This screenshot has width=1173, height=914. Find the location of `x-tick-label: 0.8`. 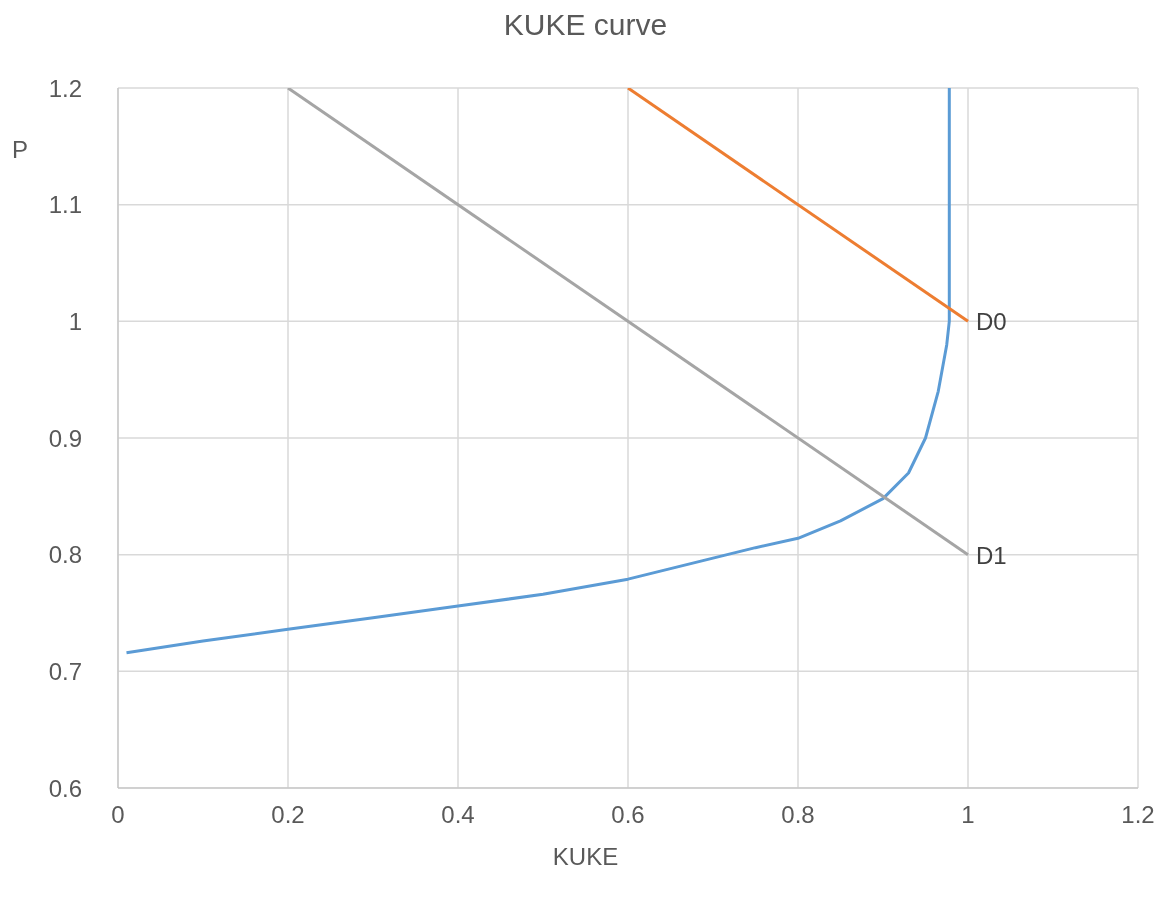

x-tick-label: 0.8 is located at coordinates (798, 815).